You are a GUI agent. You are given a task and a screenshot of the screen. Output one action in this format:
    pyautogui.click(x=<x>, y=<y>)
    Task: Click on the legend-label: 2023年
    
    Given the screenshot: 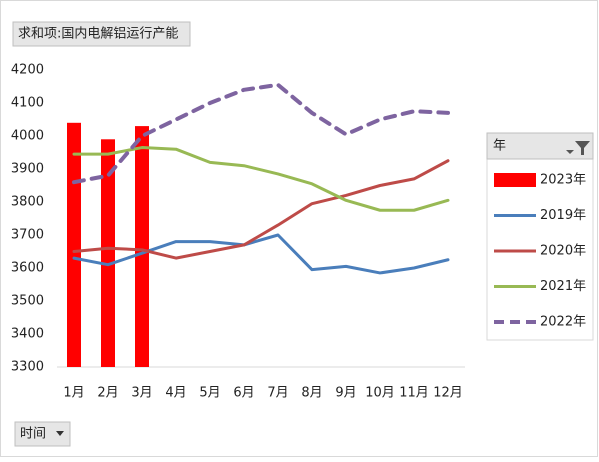 What is the action you would take?
    pyautogui.click(x=563, y=180)
    